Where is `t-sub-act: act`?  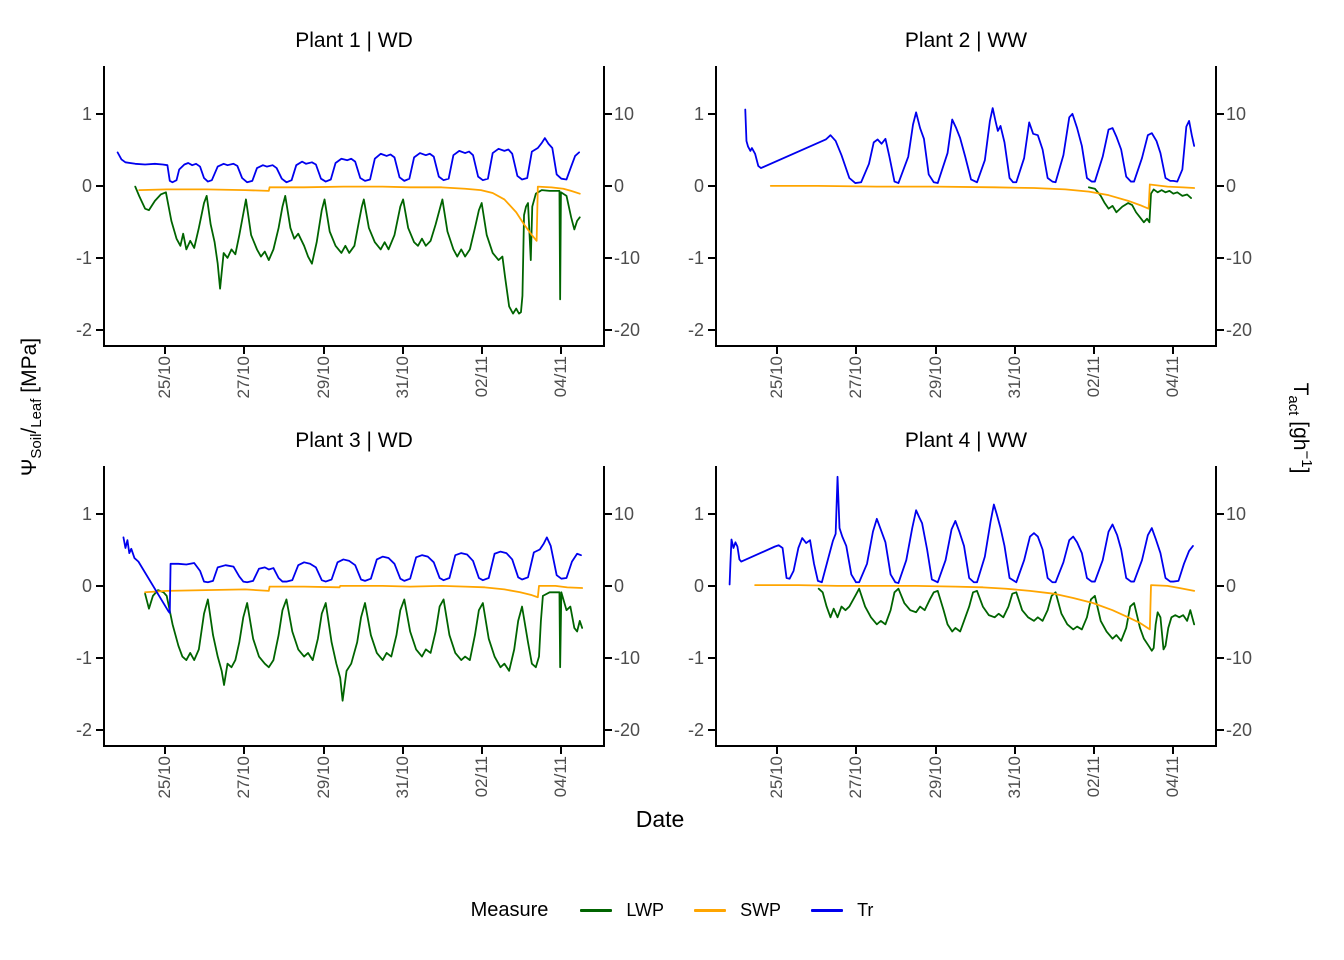
t-sub-act: act is located at coordinates (1293, 405).